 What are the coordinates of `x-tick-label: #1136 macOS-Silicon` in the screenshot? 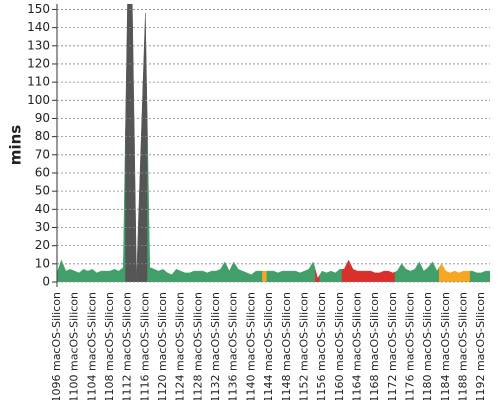 It's located at (233, 346).